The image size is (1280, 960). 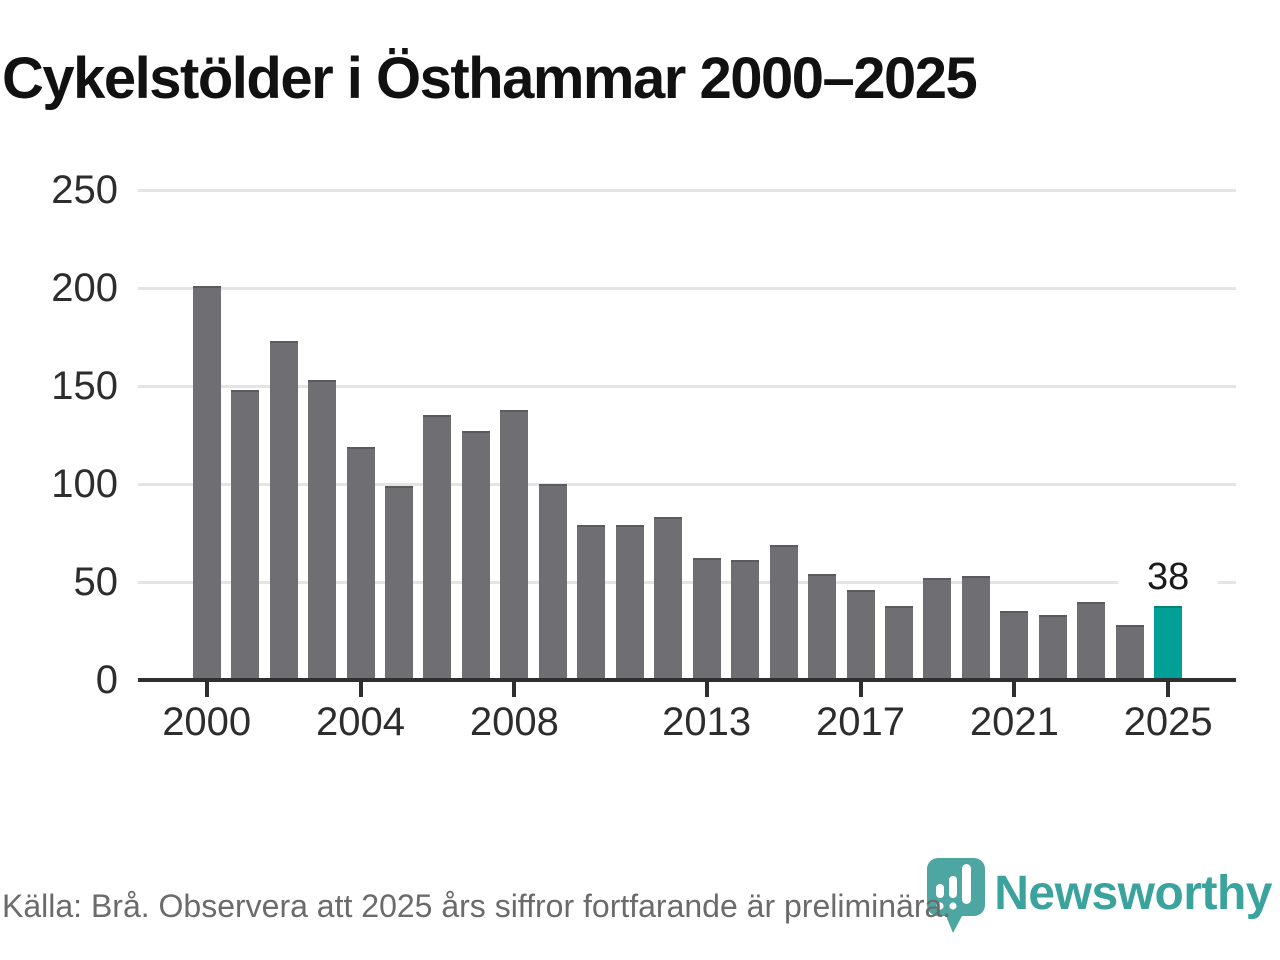 I want to click on x-axis-tick-2013, so click(x=706, y=689).